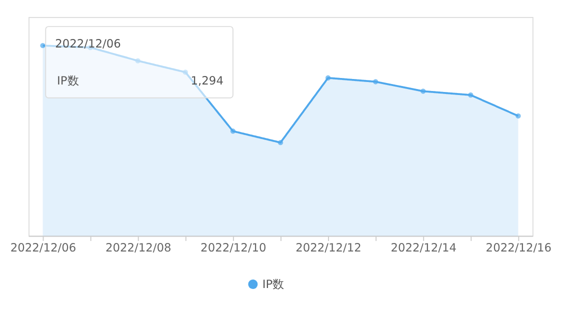 The image size is (561, 325). What do you see at coordinates (233, 247) in the screenshot?
I see `x-tick-label: 2022/12/10` at bounding box center [233, 247].